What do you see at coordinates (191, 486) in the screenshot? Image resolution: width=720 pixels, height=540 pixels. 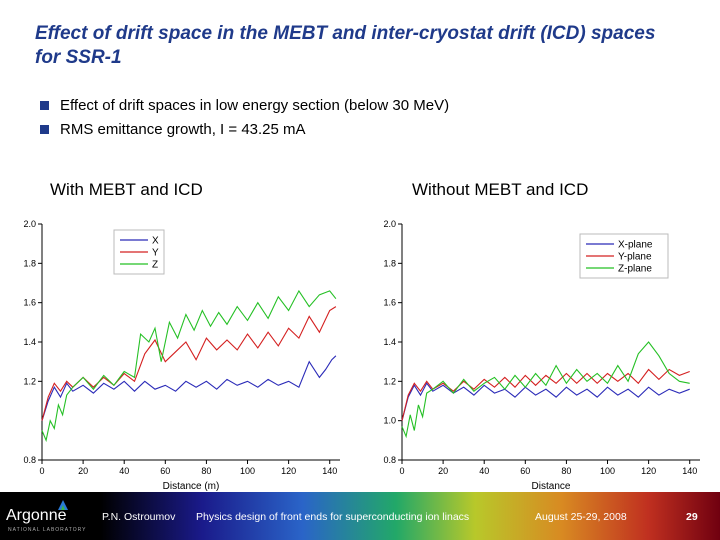 I see `x-axis-label: Distance (m)` at bounding box center [191, 486].